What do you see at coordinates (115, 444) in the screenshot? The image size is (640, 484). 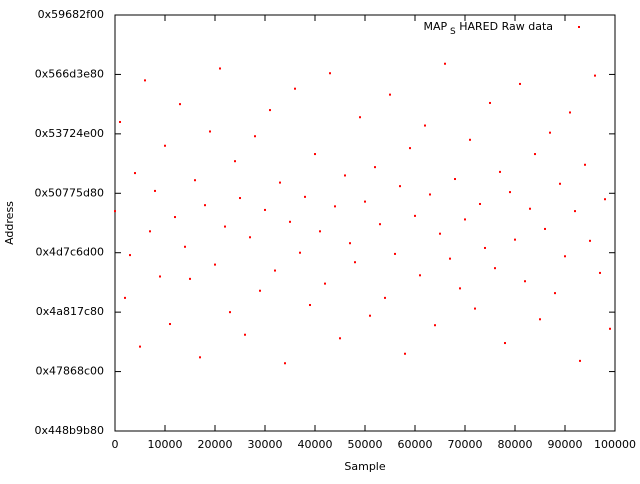 I see `x-tick-label: 0` at bounding box center [115, 444].